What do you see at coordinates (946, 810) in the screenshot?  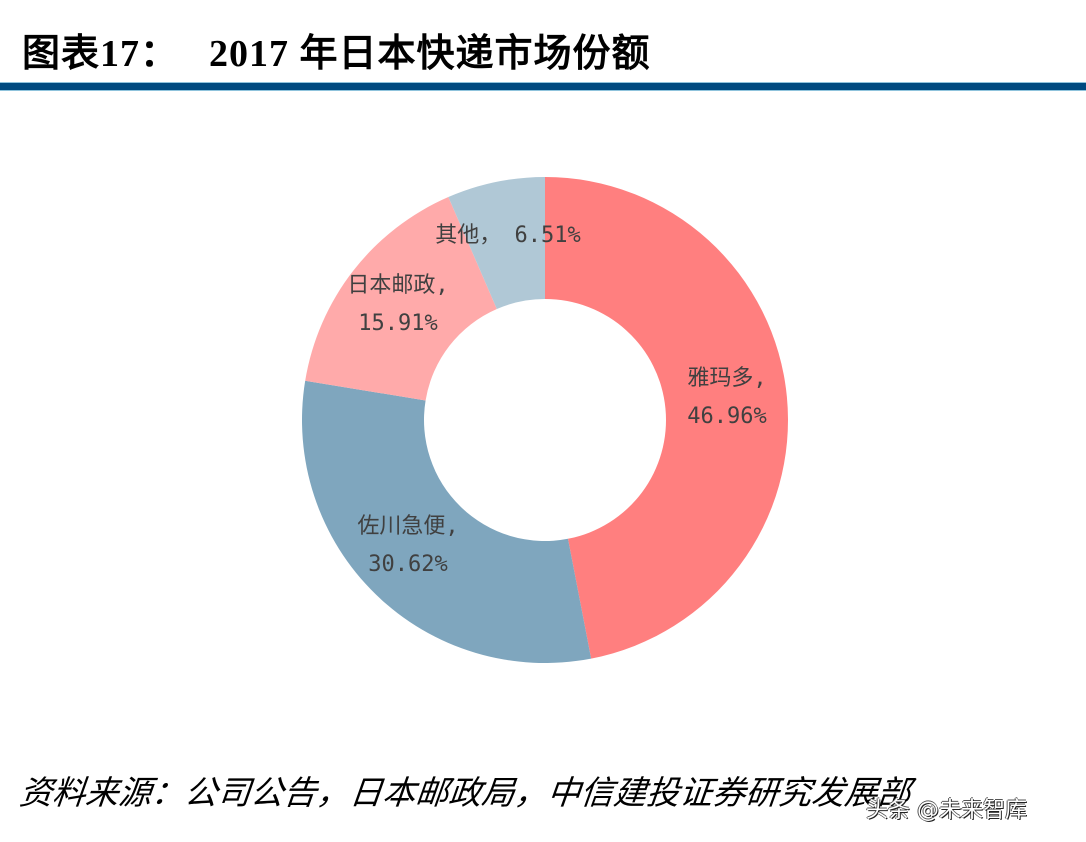 I see `watermark: 头条 @未来智库` at bounding box center [946, 810].